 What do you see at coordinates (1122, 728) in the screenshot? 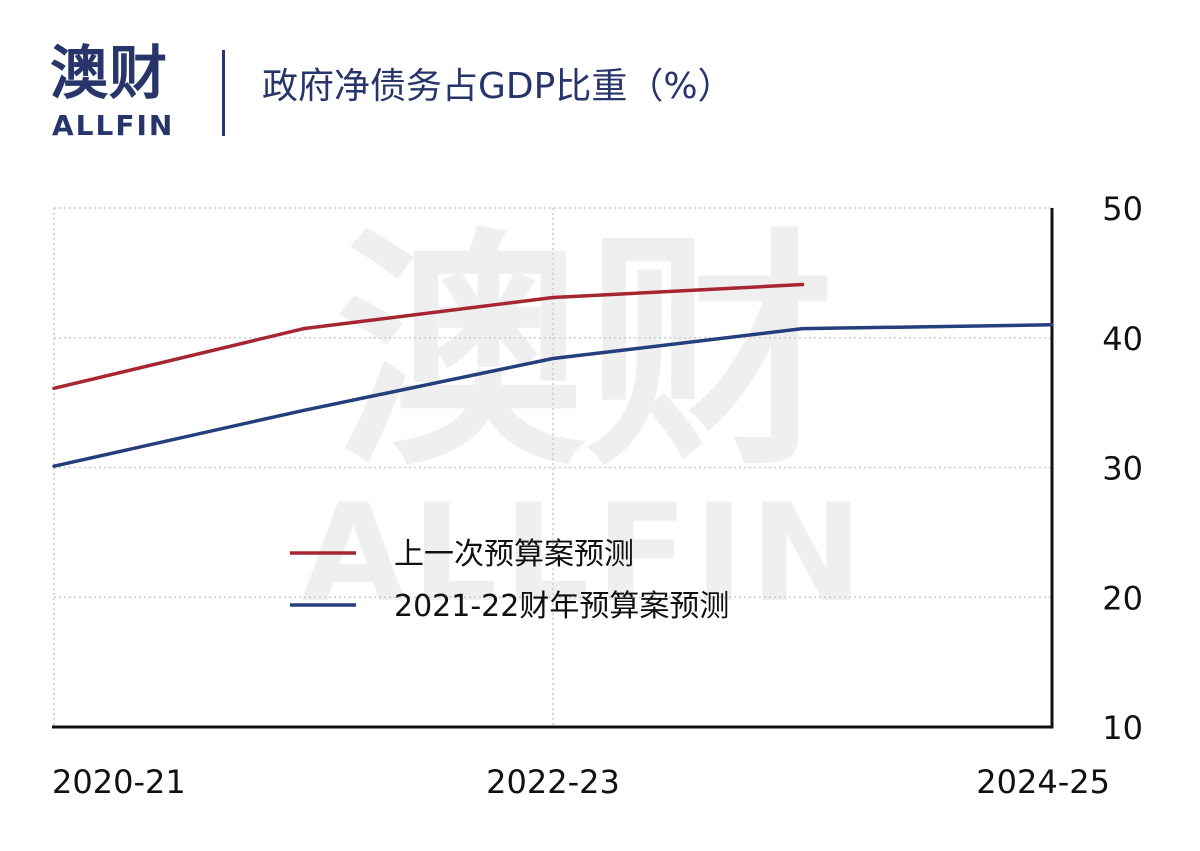
I see `y-tick-label: 10` at bounding box center [1122, 728].